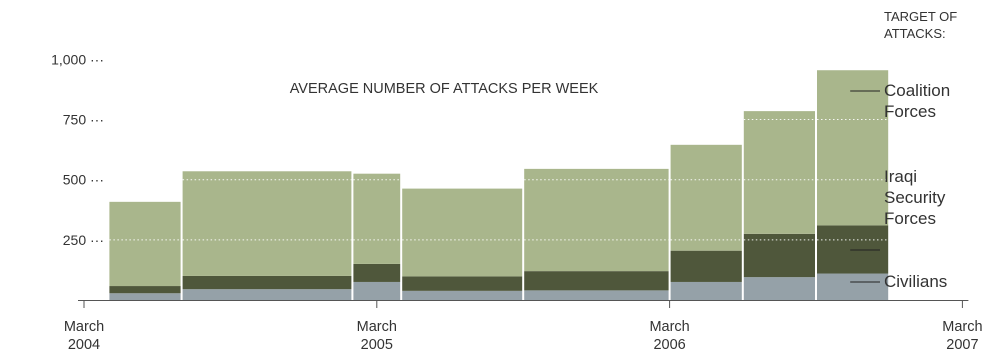 This screenshot has height=361, width=989. What do you see at coordinates (596, 281) in the screenshot?
I see `bar-segment-5-iraqi-security-forces` at bounding box center [596, 281].